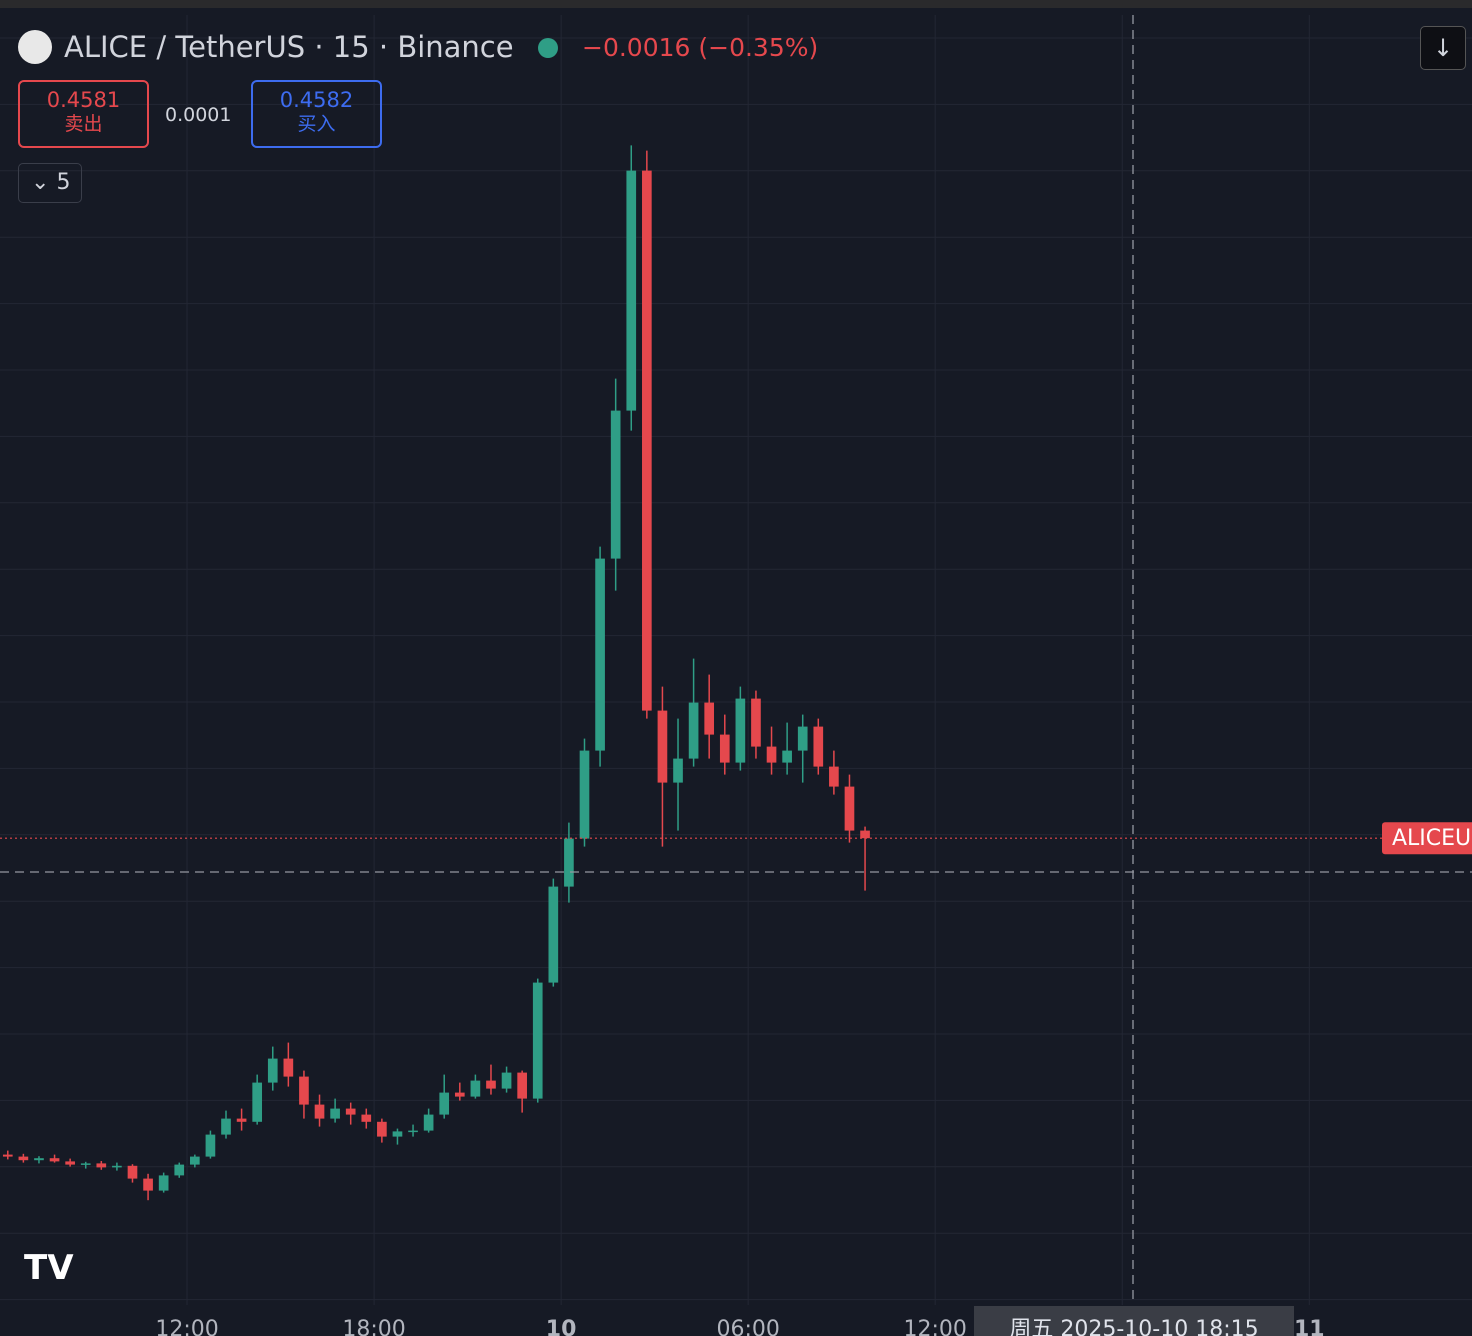 Image resolution: width=1472 pixels, height=1336 pixels. Describe the element at coordinates (373, 1326) in the screenshot. I see `x-tick-label: 18:00` at that location.